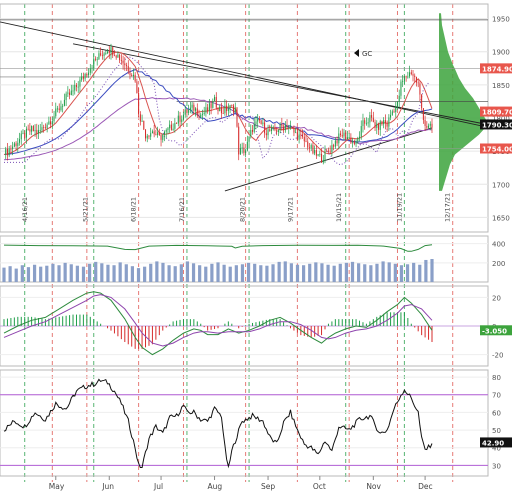  Describe the element at coordinates (463, 102) in the screenshot. I see `volume-profile-area` at that location.